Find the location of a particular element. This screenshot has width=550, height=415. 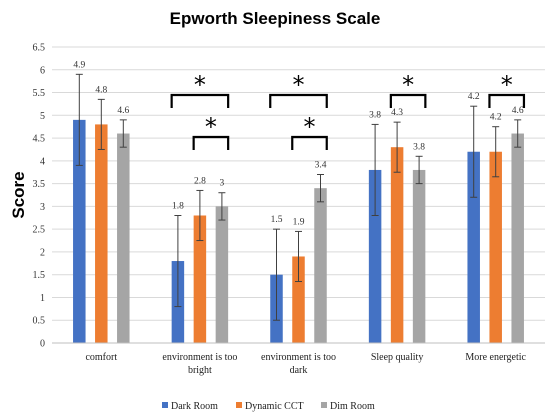

legend: Dark Room Dynamic CCT Dim Room is located at coordinates (268, 406).